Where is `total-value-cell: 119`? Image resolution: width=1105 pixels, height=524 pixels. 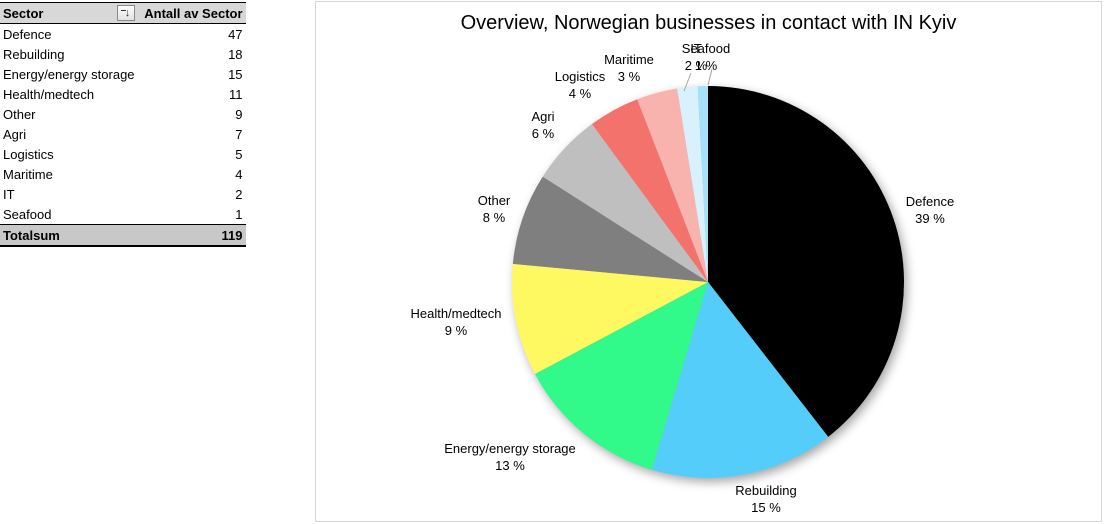 total-value-cell: 119 is located at coordinates (191, 235).